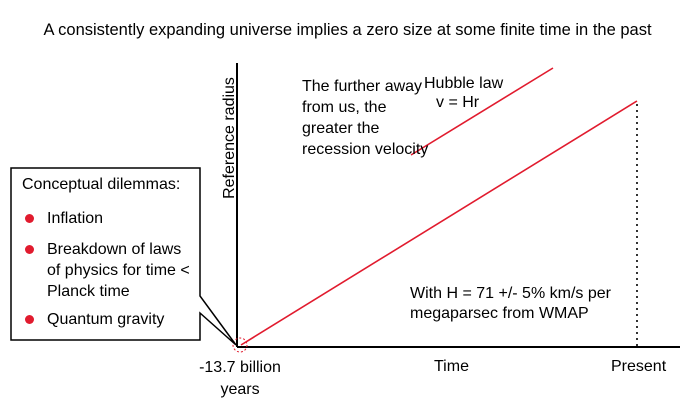 The image size is (695, 410). Describe the element at coordinates (75, 218) in the screenshot. I see `dilemma-item: Inflation` at that location.